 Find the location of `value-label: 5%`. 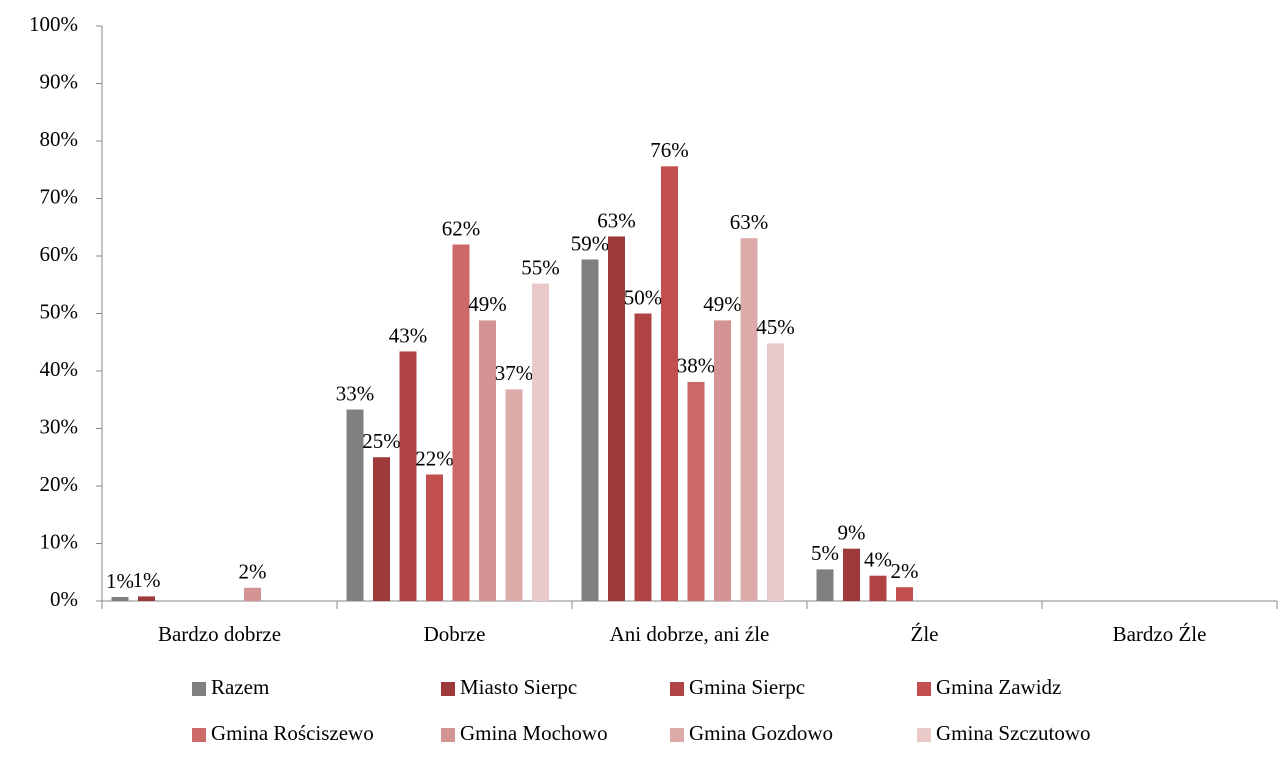

value-label: 5% is located at coordinates (825, 553).